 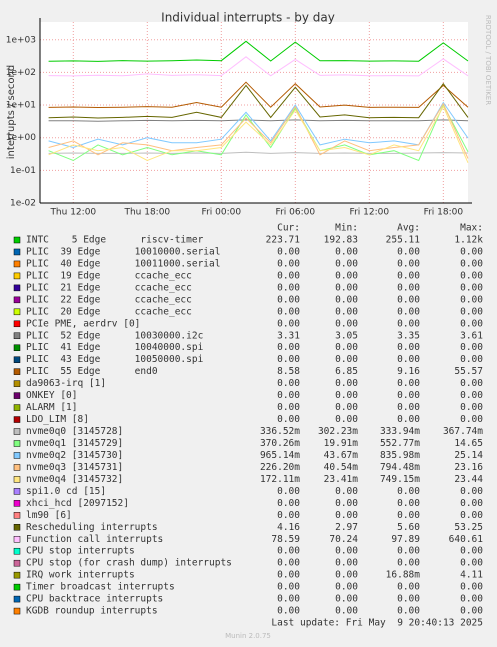 What do you see at coordinates (92, 611) in the screenshot?
I see `legend-label: KGDB roundup interrupts` at bounding box center [92, 611].